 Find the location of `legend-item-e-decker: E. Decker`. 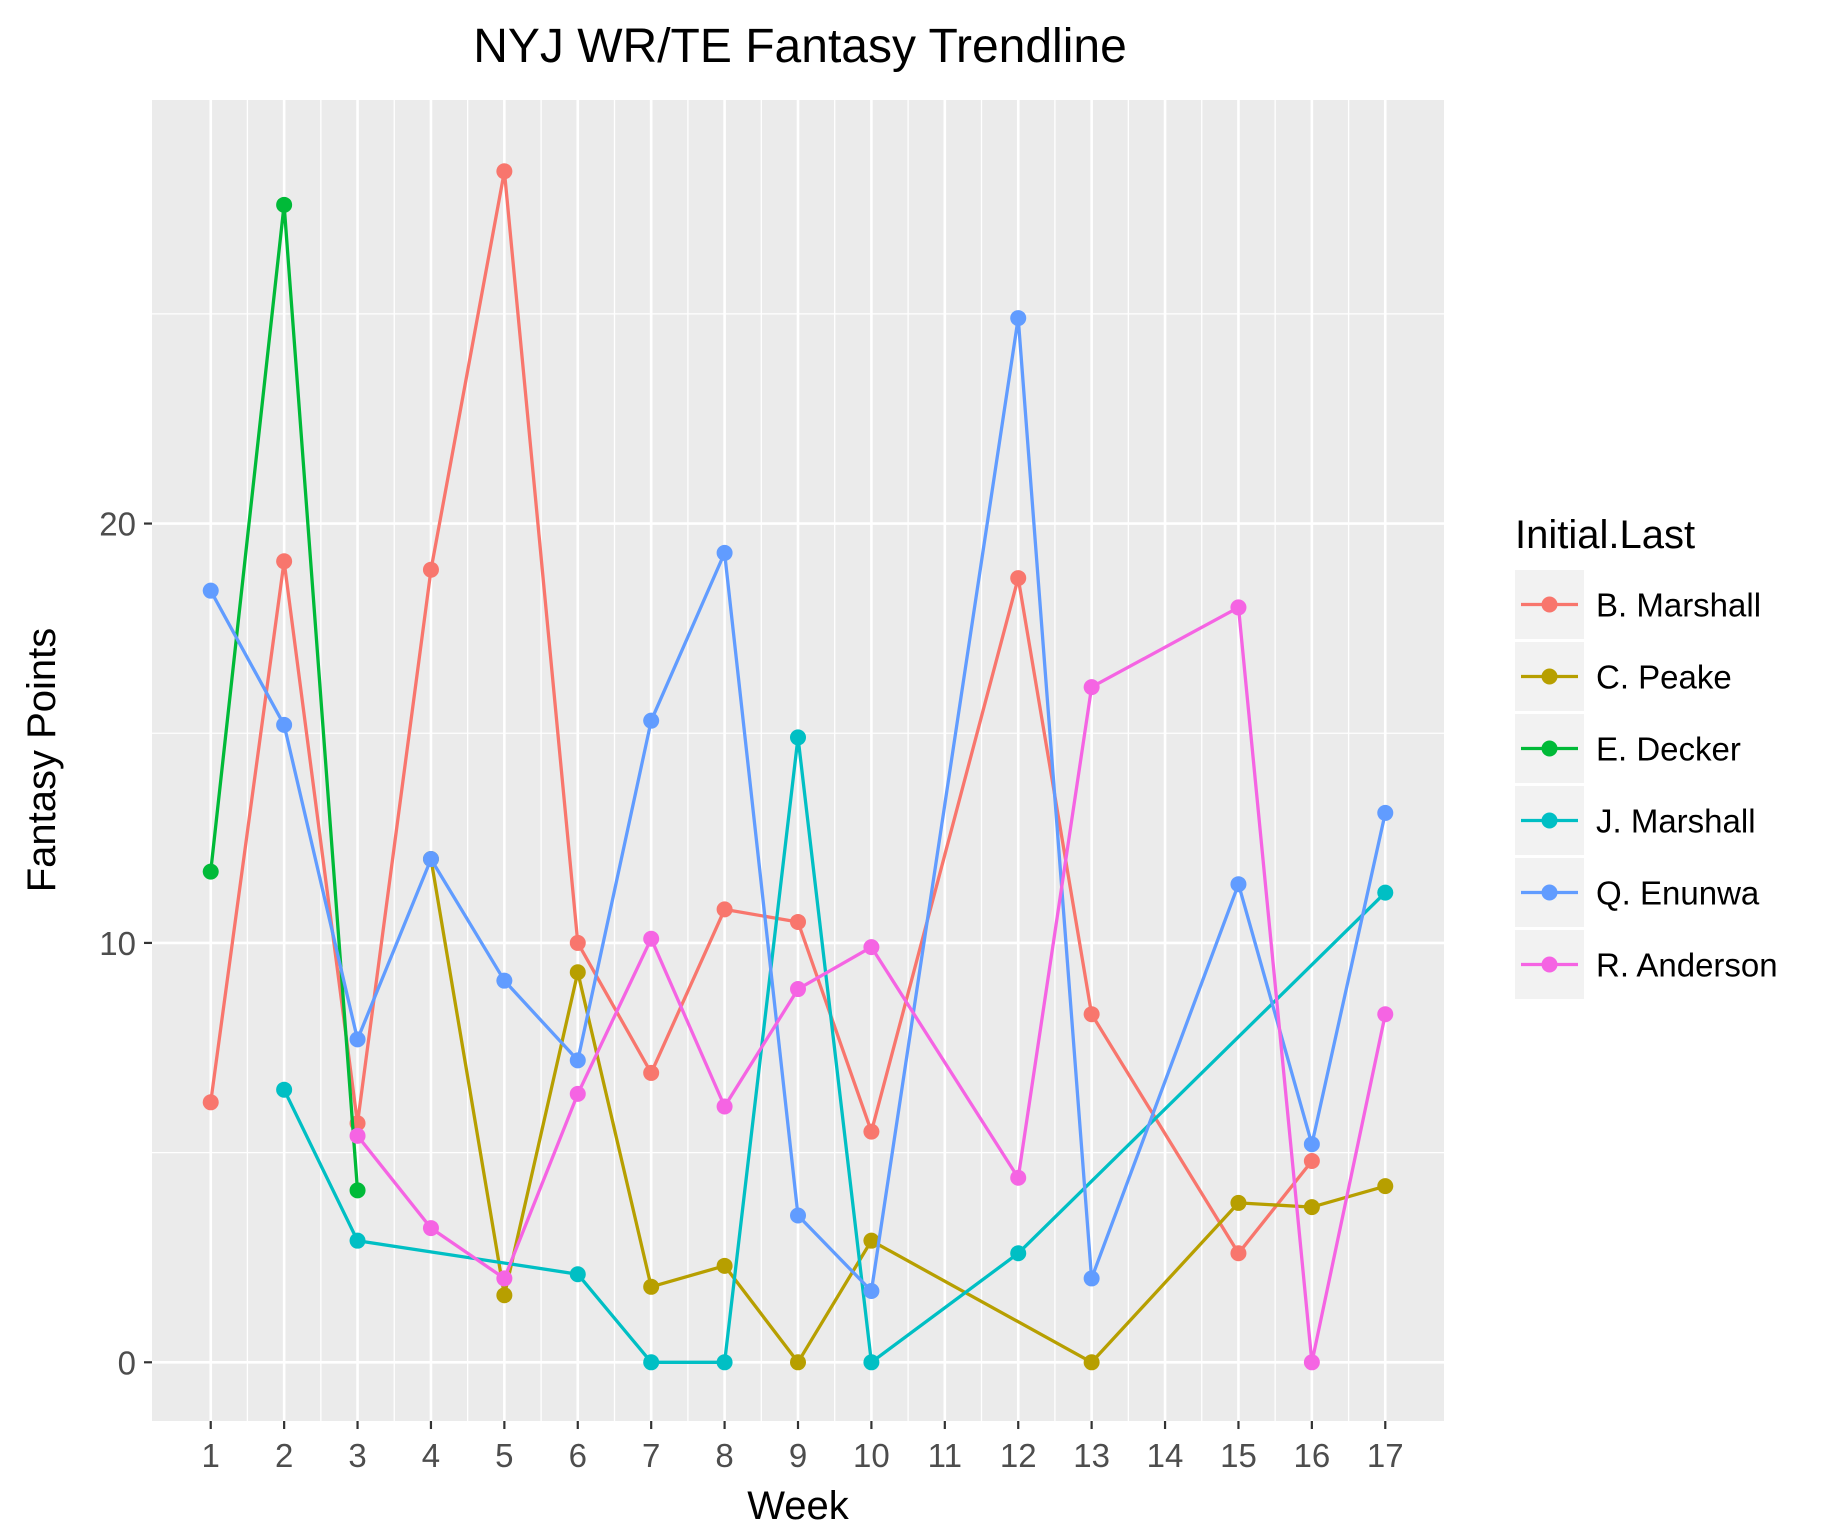

legend-item-e-decker: E. Decker is located at coordinates (1628, 748).